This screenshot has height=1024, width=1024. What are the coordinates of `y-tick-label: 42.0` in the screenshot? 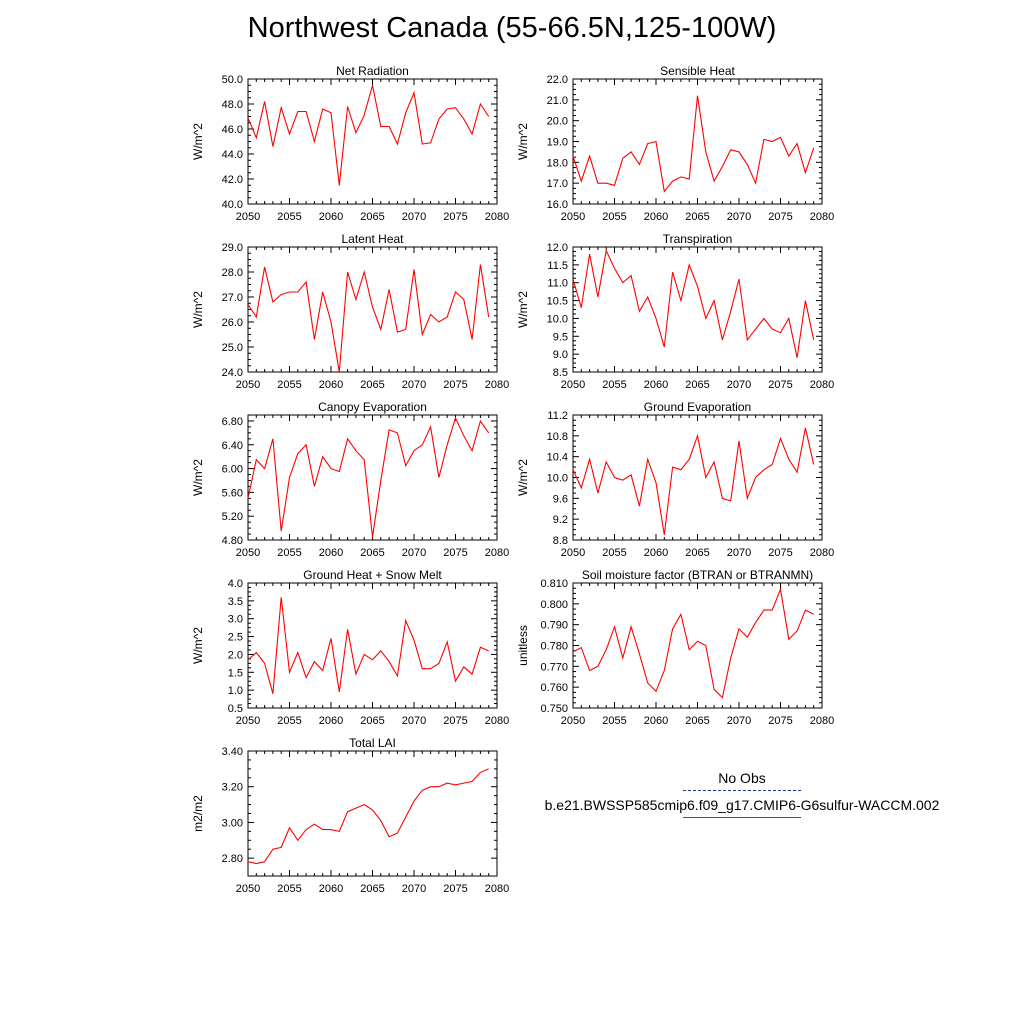 It's located at (232, 180).